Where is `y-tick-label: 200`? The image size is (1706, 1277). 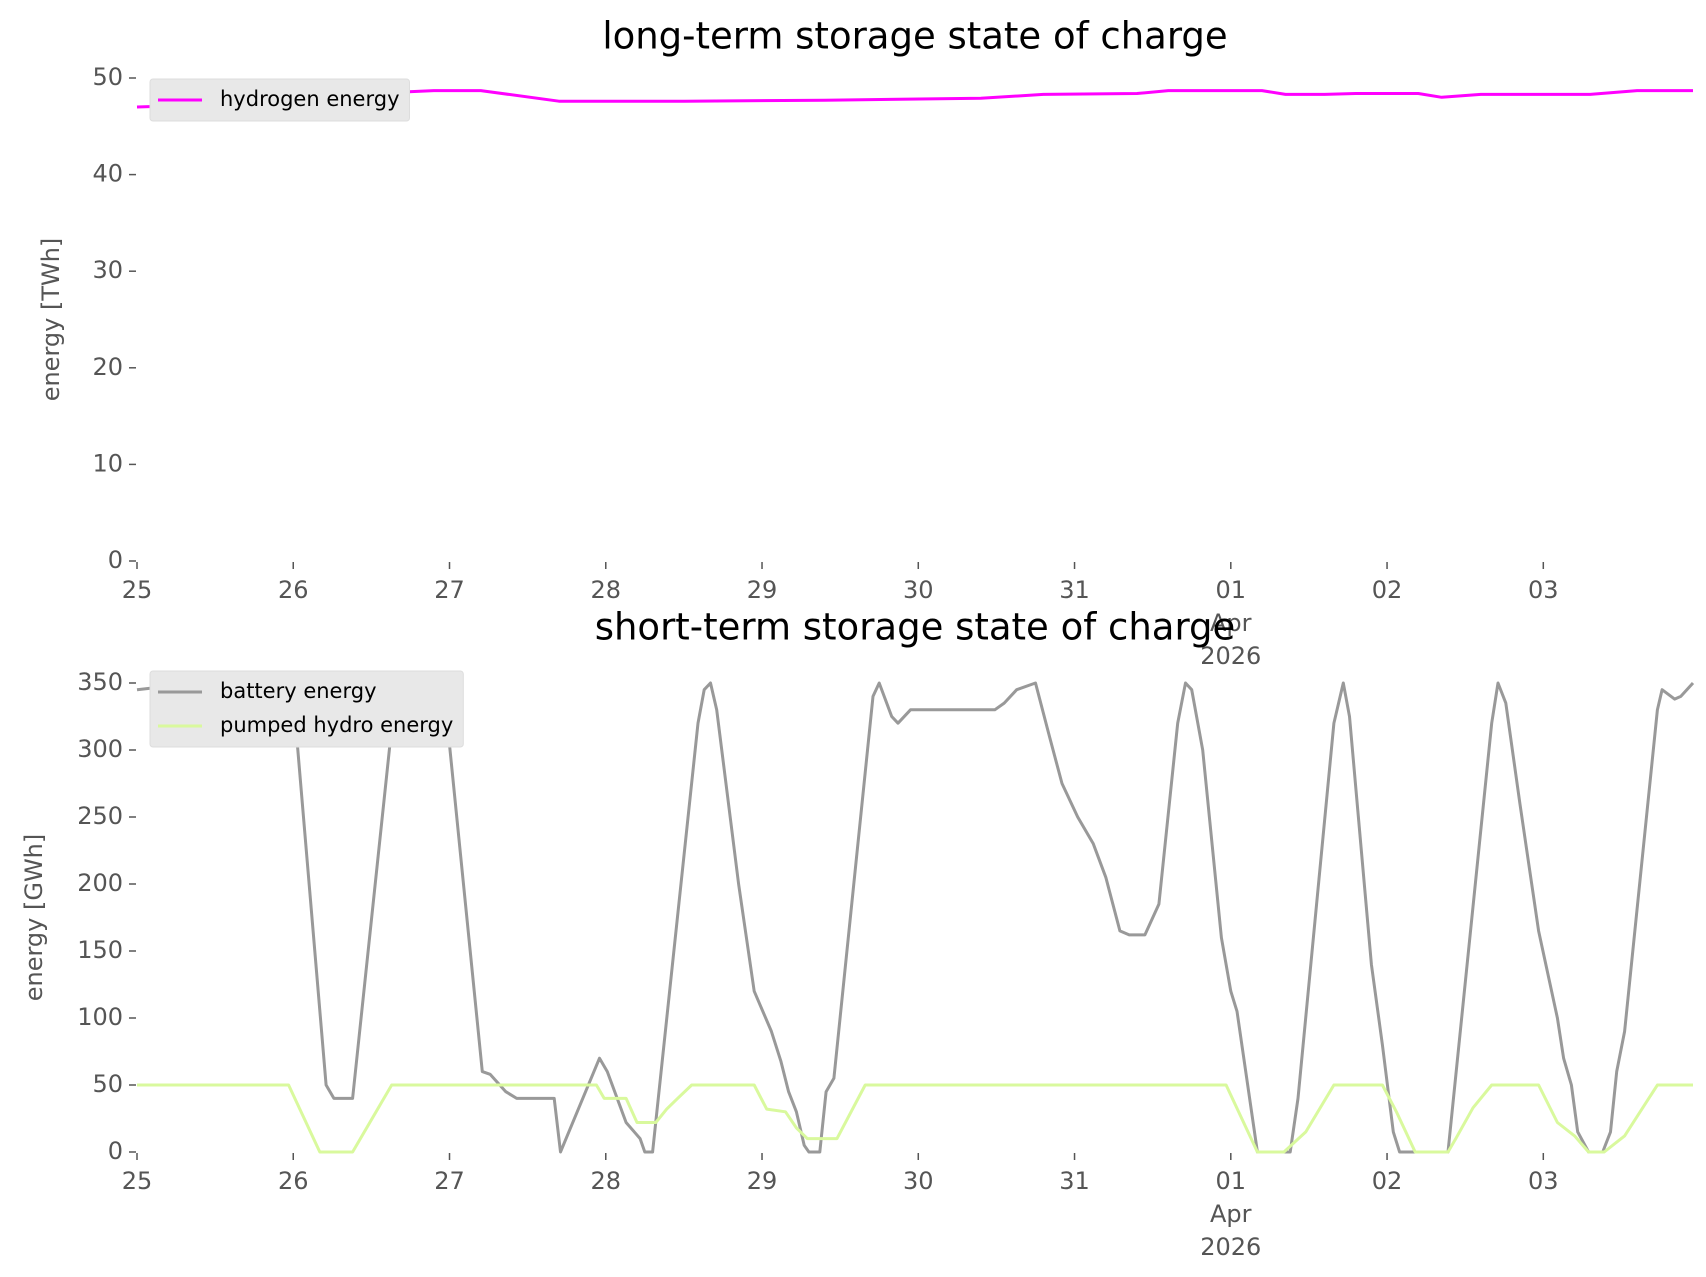
y-tick-label: 200 is located at coordinates (100, 883).